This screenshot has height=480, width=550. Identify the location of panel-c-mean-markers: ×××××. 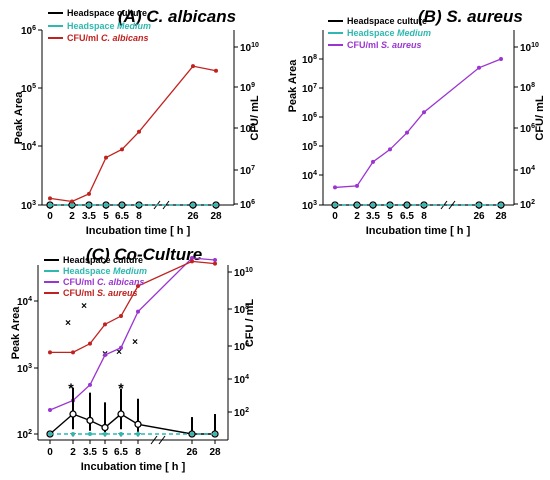
(94, 369).